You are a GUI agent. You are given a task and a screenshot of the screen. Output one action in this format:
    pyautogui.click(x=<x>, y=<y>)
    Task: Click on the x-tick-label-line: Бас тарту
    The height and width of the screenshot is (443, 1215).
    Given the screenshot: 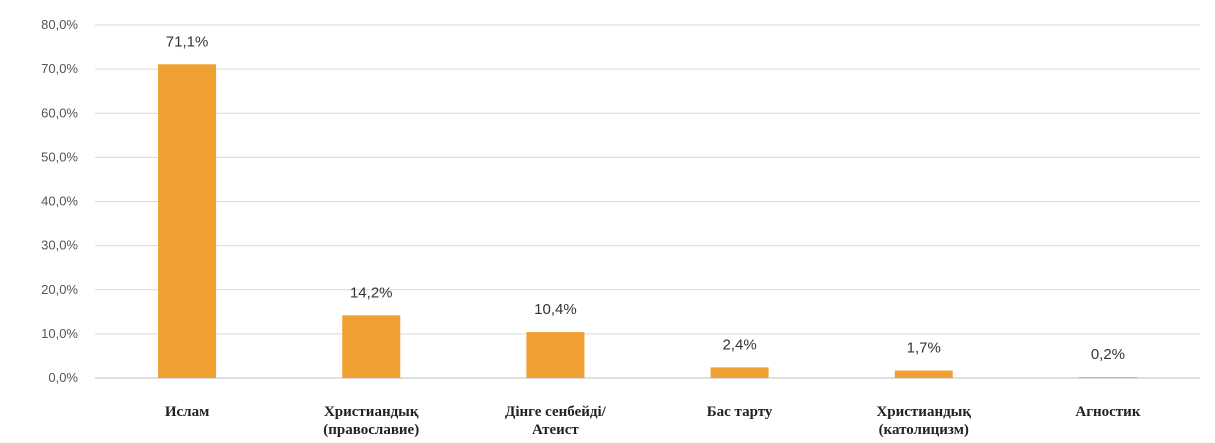 What is the action you would take?
    pyautogui.click(x=740, y=412)
    